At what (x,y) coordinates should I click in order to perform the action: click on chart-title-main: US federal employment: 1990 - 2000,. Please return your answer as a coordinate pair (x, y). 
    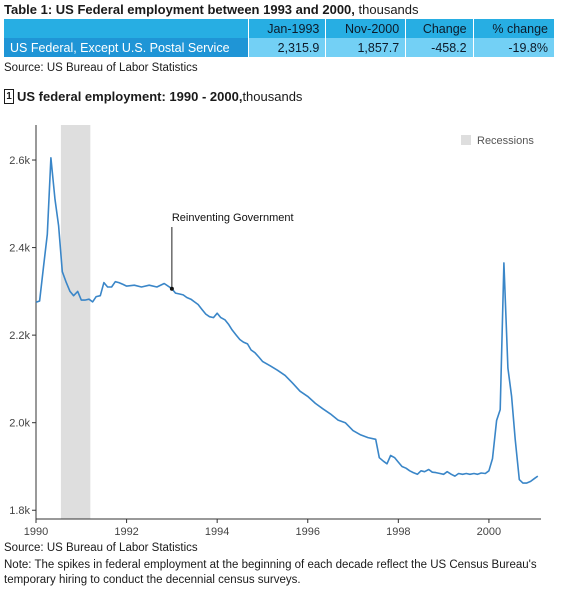
    Looking at the image, I should click on (130, 96).